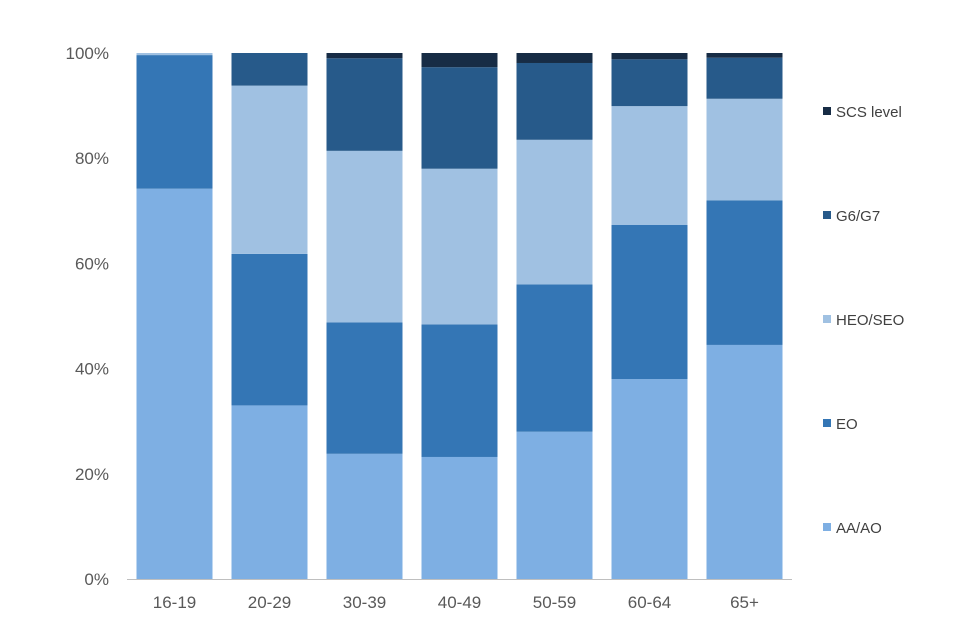  What do you see at coordinates (744, 272) in the screenshot?
I see `bar-segment-eo-65-` at bounding box center [744, 272].